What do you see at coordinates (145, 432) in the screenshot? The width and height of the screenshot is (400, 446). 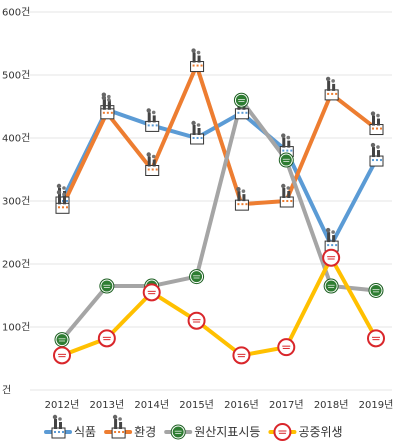 I see `legend-label: 환경` at bounding box center [145, 432].